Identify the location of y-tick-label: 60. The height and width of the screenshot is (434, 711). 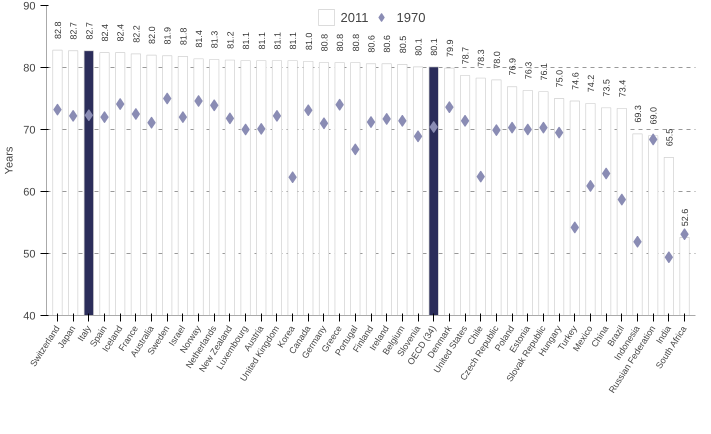
(29, 192).